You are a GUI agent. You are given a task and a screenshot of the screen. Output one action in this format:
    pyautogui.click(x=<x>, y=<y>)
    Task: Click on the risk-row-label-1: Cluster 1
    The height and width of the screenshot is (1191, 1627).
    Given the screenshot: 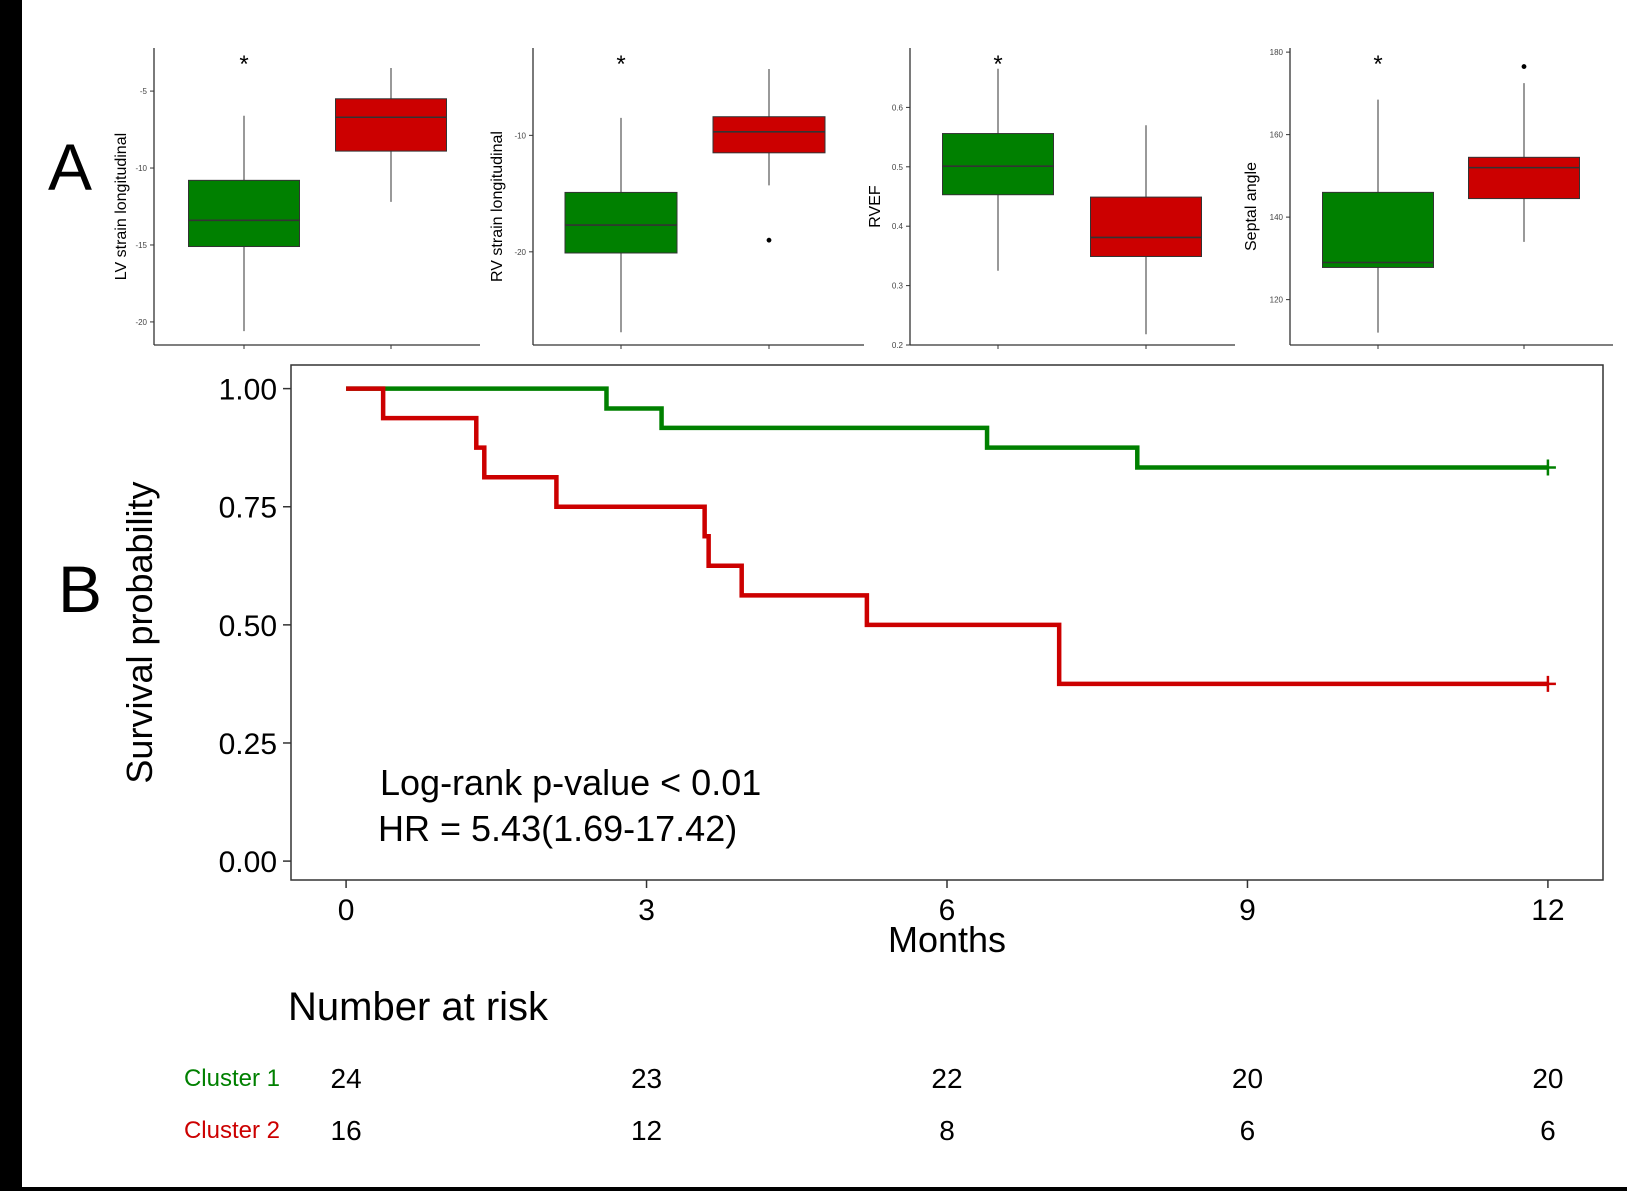 What is the action you would take?
    pyautogui.click(x=232, y=1078)
    